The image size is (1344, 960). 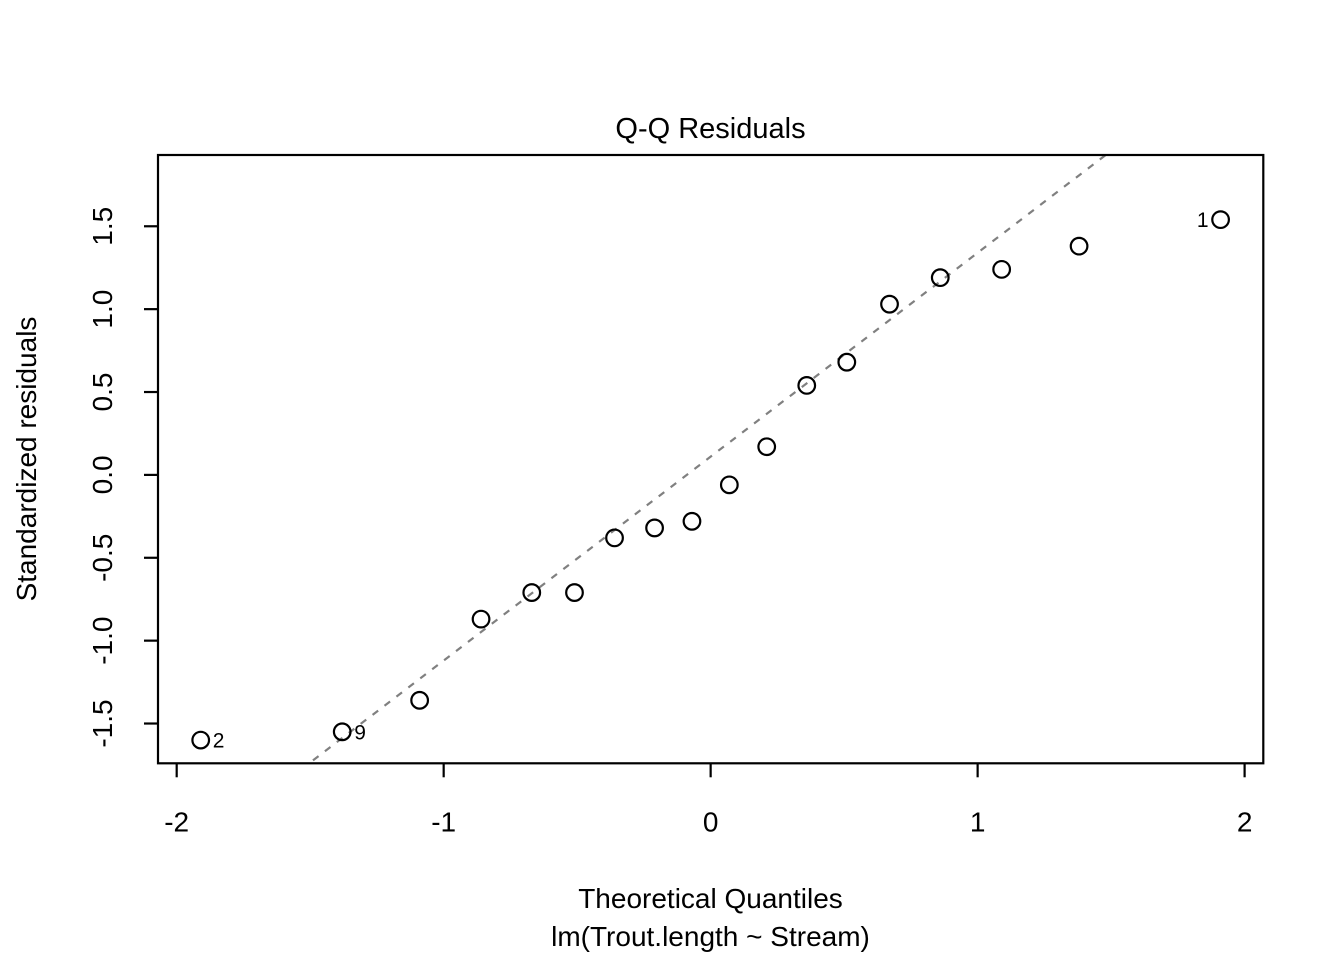 What do you see at coordinates (360, 732) in the screenshot?
I see `point-label: 9` at bounding box center [360, 732].